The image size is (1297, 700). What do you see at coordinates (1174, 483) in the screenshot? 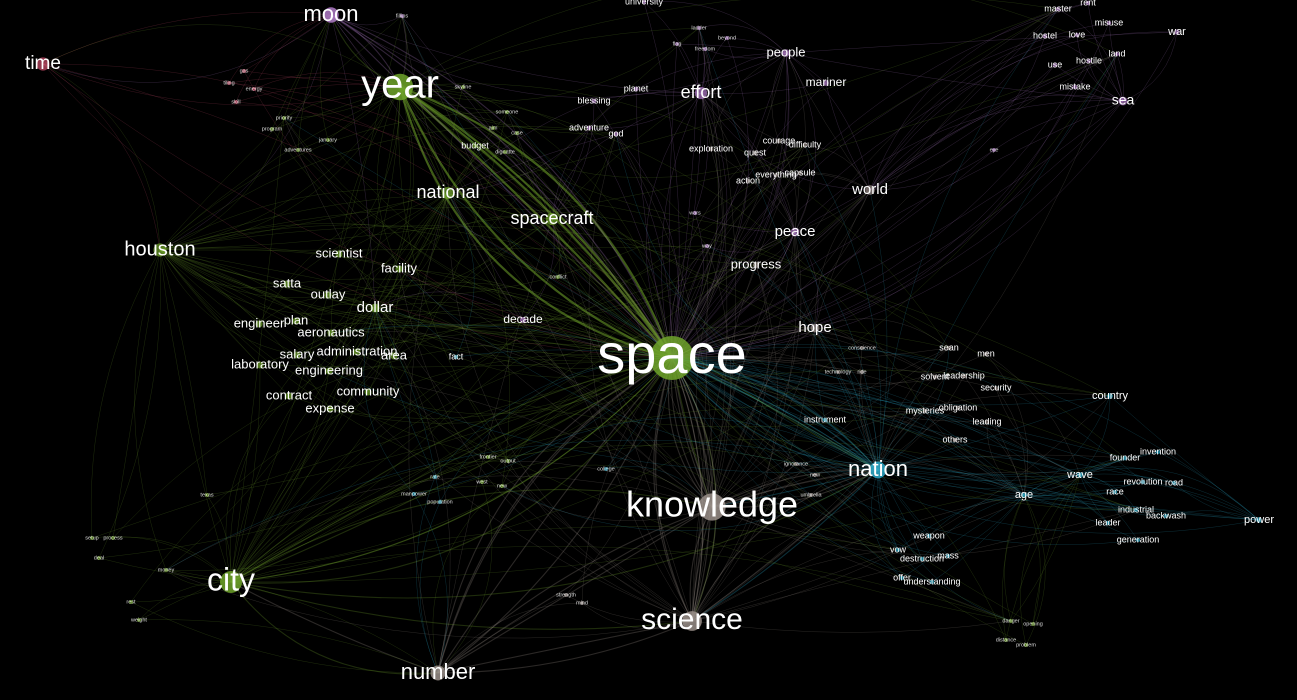
I see `node-road` at bounding box center [1174, 483].